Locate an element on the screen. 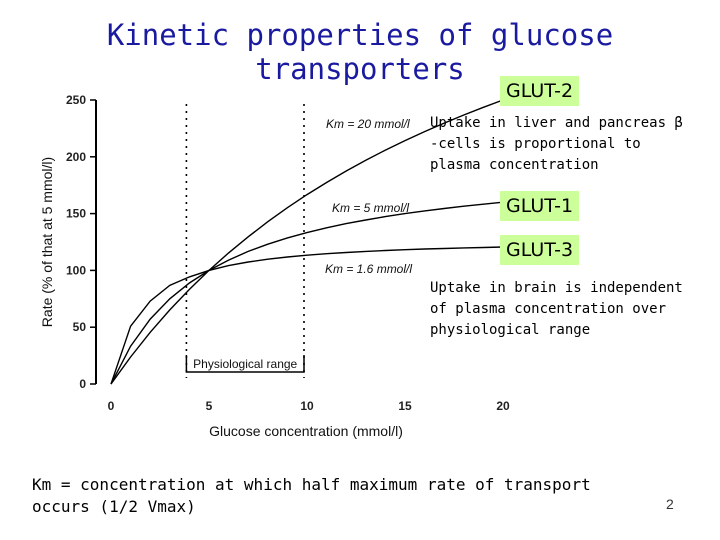 The image size is (720, 540). physiological-range-bracket is located at coordinates (245, 364).